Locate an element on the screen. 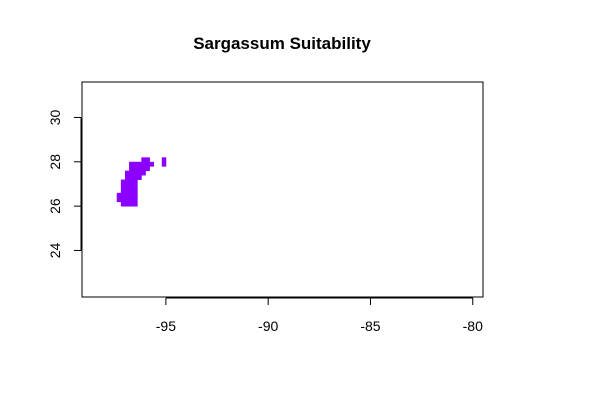 The height and width of the screenshot is (400, 600). raster-layer is located at coordinates (141, 182).